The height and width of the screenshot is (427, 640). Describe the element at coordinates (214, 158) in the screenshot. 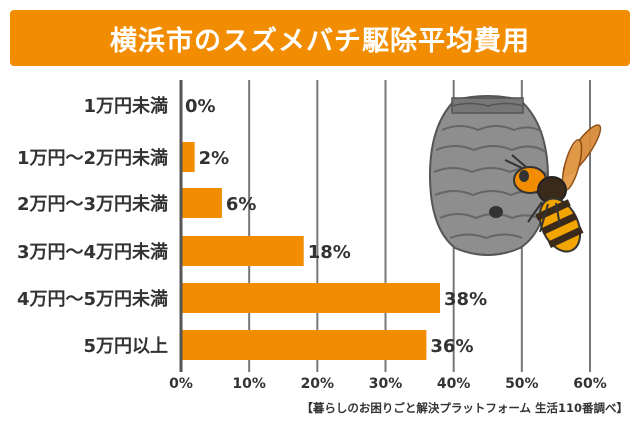

I see `value-label: 2%` at that location.